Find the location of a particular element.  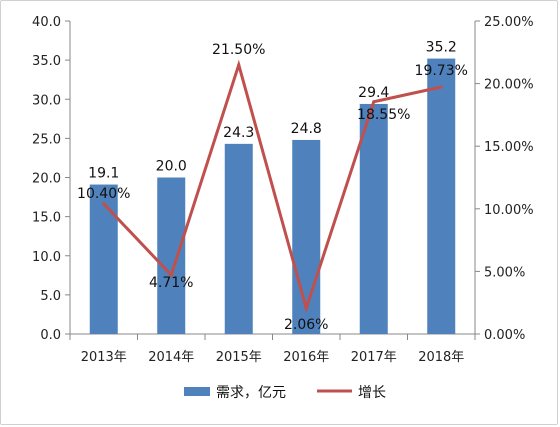

bar-value-label: 35.2 is located at coordinates (441, 48).